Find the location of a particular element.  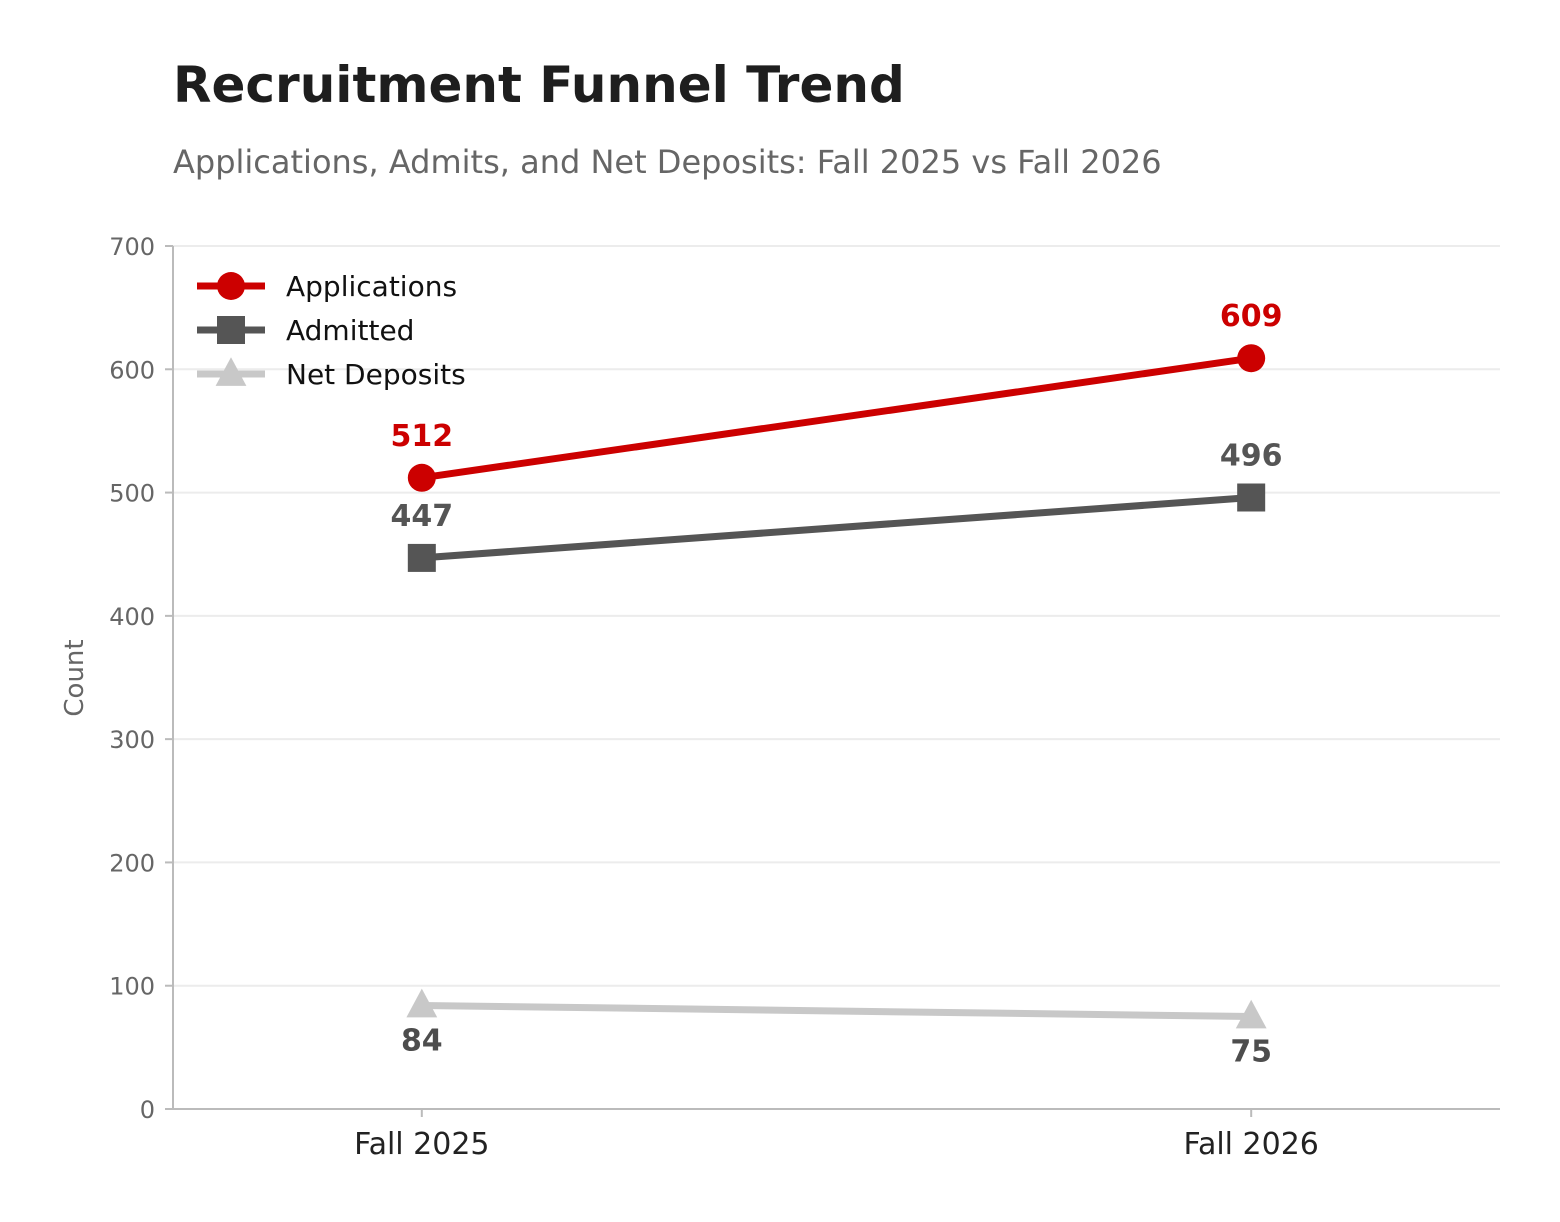

legend: Applications Admitted Net Deposits is located at coordinates (331, 330).